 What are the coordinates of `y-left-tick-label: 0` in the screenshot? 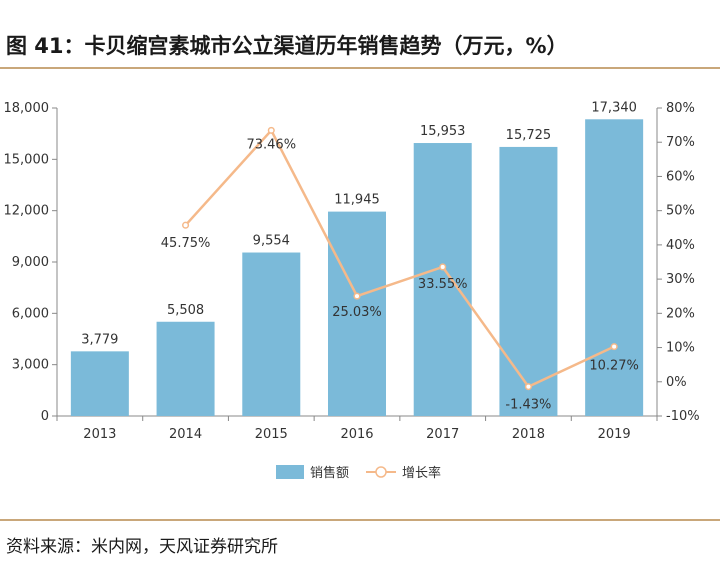 It's located at (45, 416).